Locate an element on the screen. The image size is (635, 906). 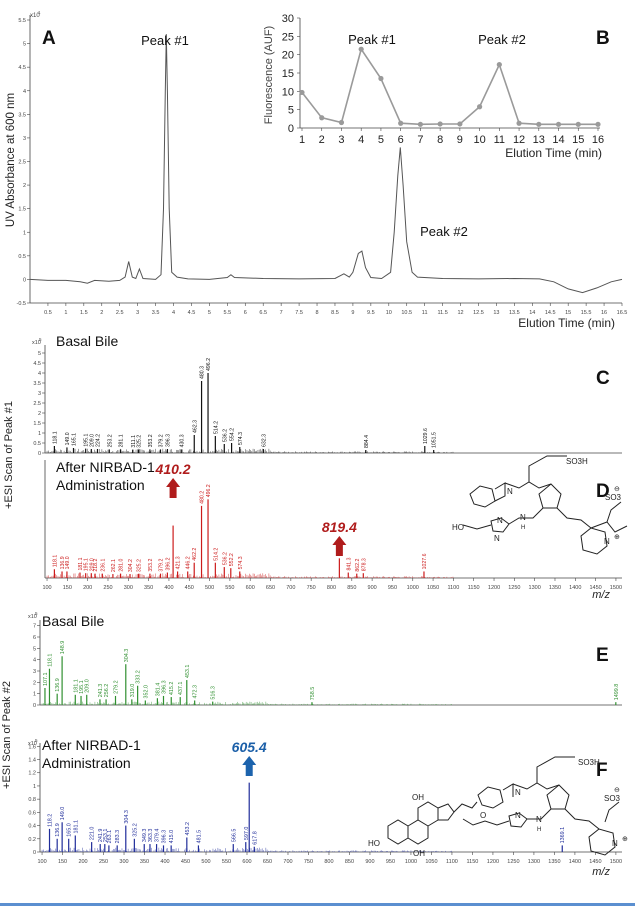
panel-a-x-tick-label: 3 is located at coordinates (137, 313).